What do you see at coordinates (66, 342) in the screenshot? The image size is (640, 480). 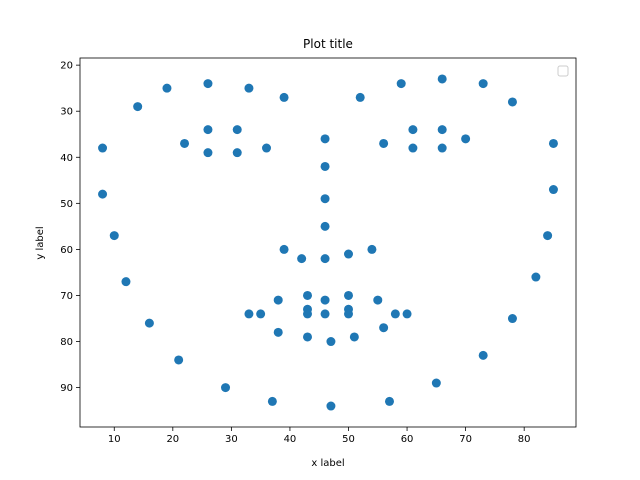 I see `y-tick-label: 80` at bounding box center [66, 342].